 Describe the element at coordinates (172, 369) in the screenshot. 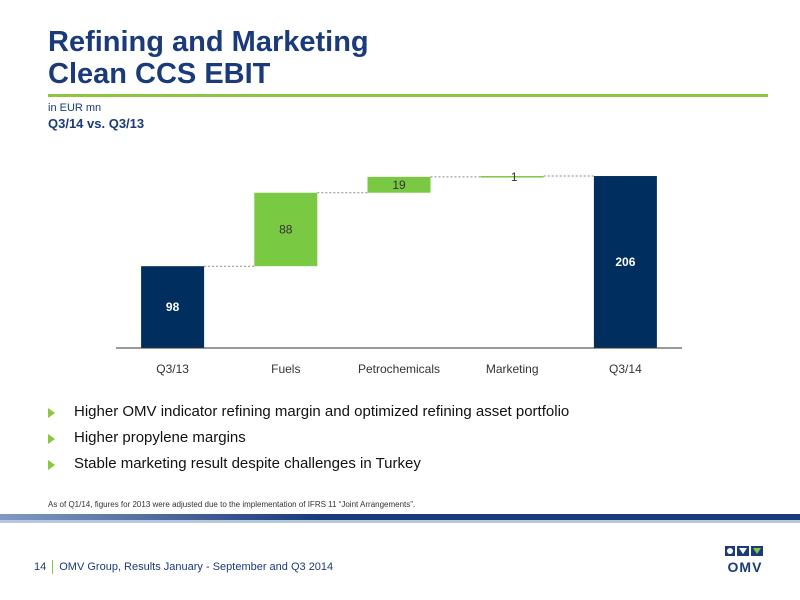

I see `category-label: Q3/13` at that location.